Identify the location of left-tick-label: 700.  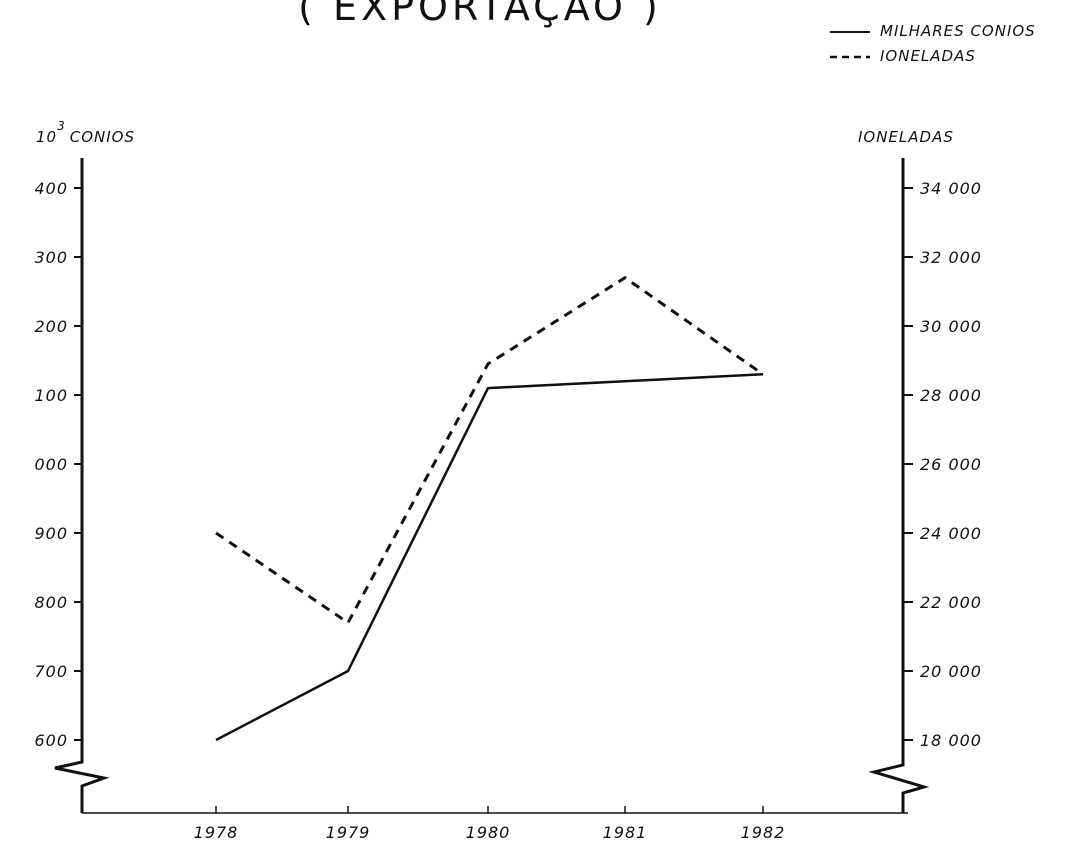
(51, 671).